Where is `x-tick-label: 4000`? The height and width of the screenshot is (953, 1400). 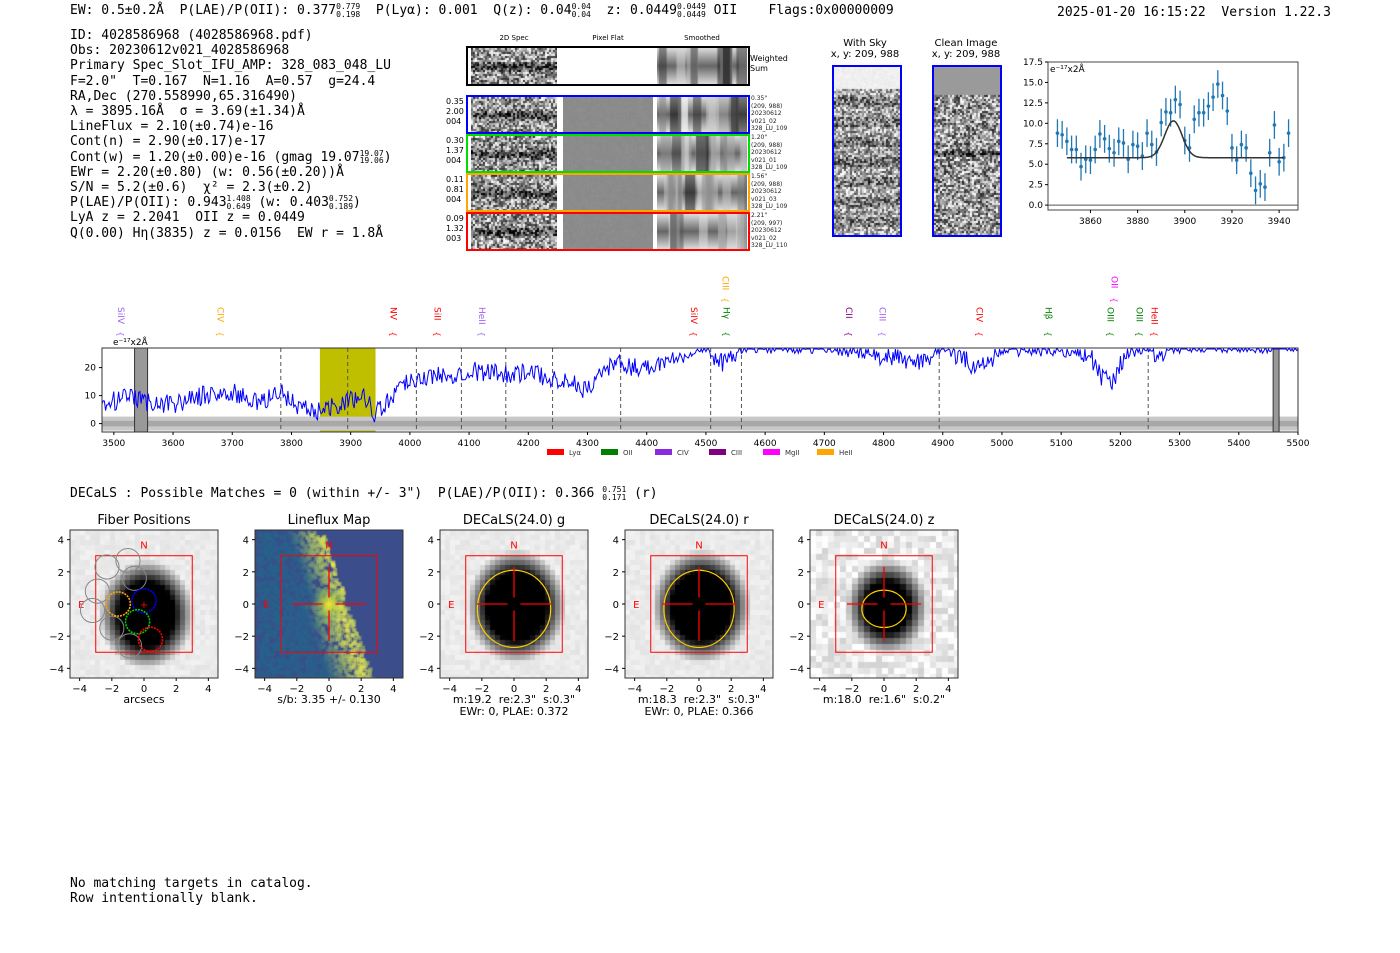
x-tick-label: 4000 is located at coordinates (409, 444).